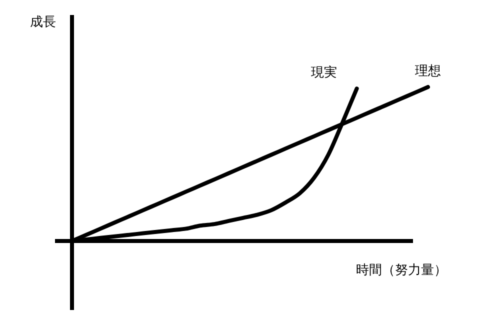  I want to click on y-axis-title: 成長, so click(43, 22).